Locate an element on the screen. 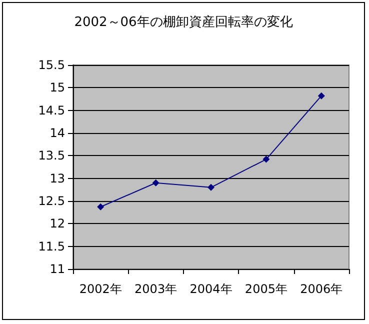 The height and width of the screenshot is (324, 369). y-tick-label: 11 is located at coordinates (57, 269).